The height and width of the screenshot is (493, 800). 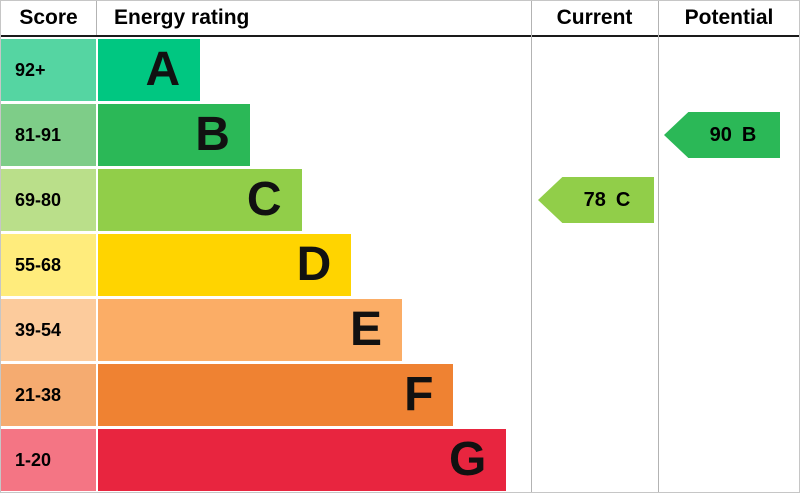 I want to click on rating-letter: C, so click(x=264, y=199).